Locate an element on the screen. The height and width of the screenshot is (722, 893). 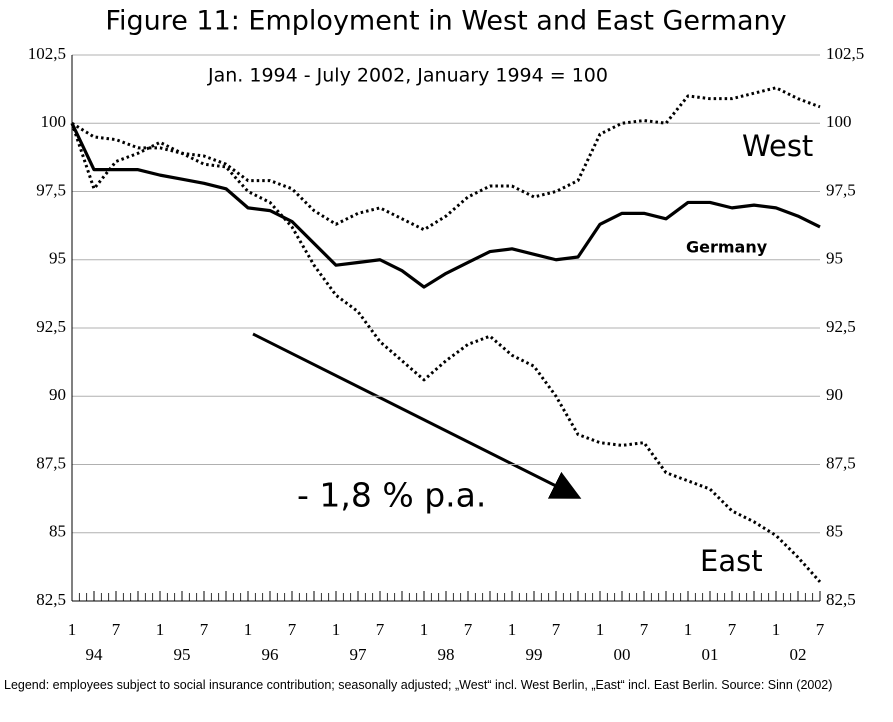
year-label: 02 is located at coordinates (798, 654).